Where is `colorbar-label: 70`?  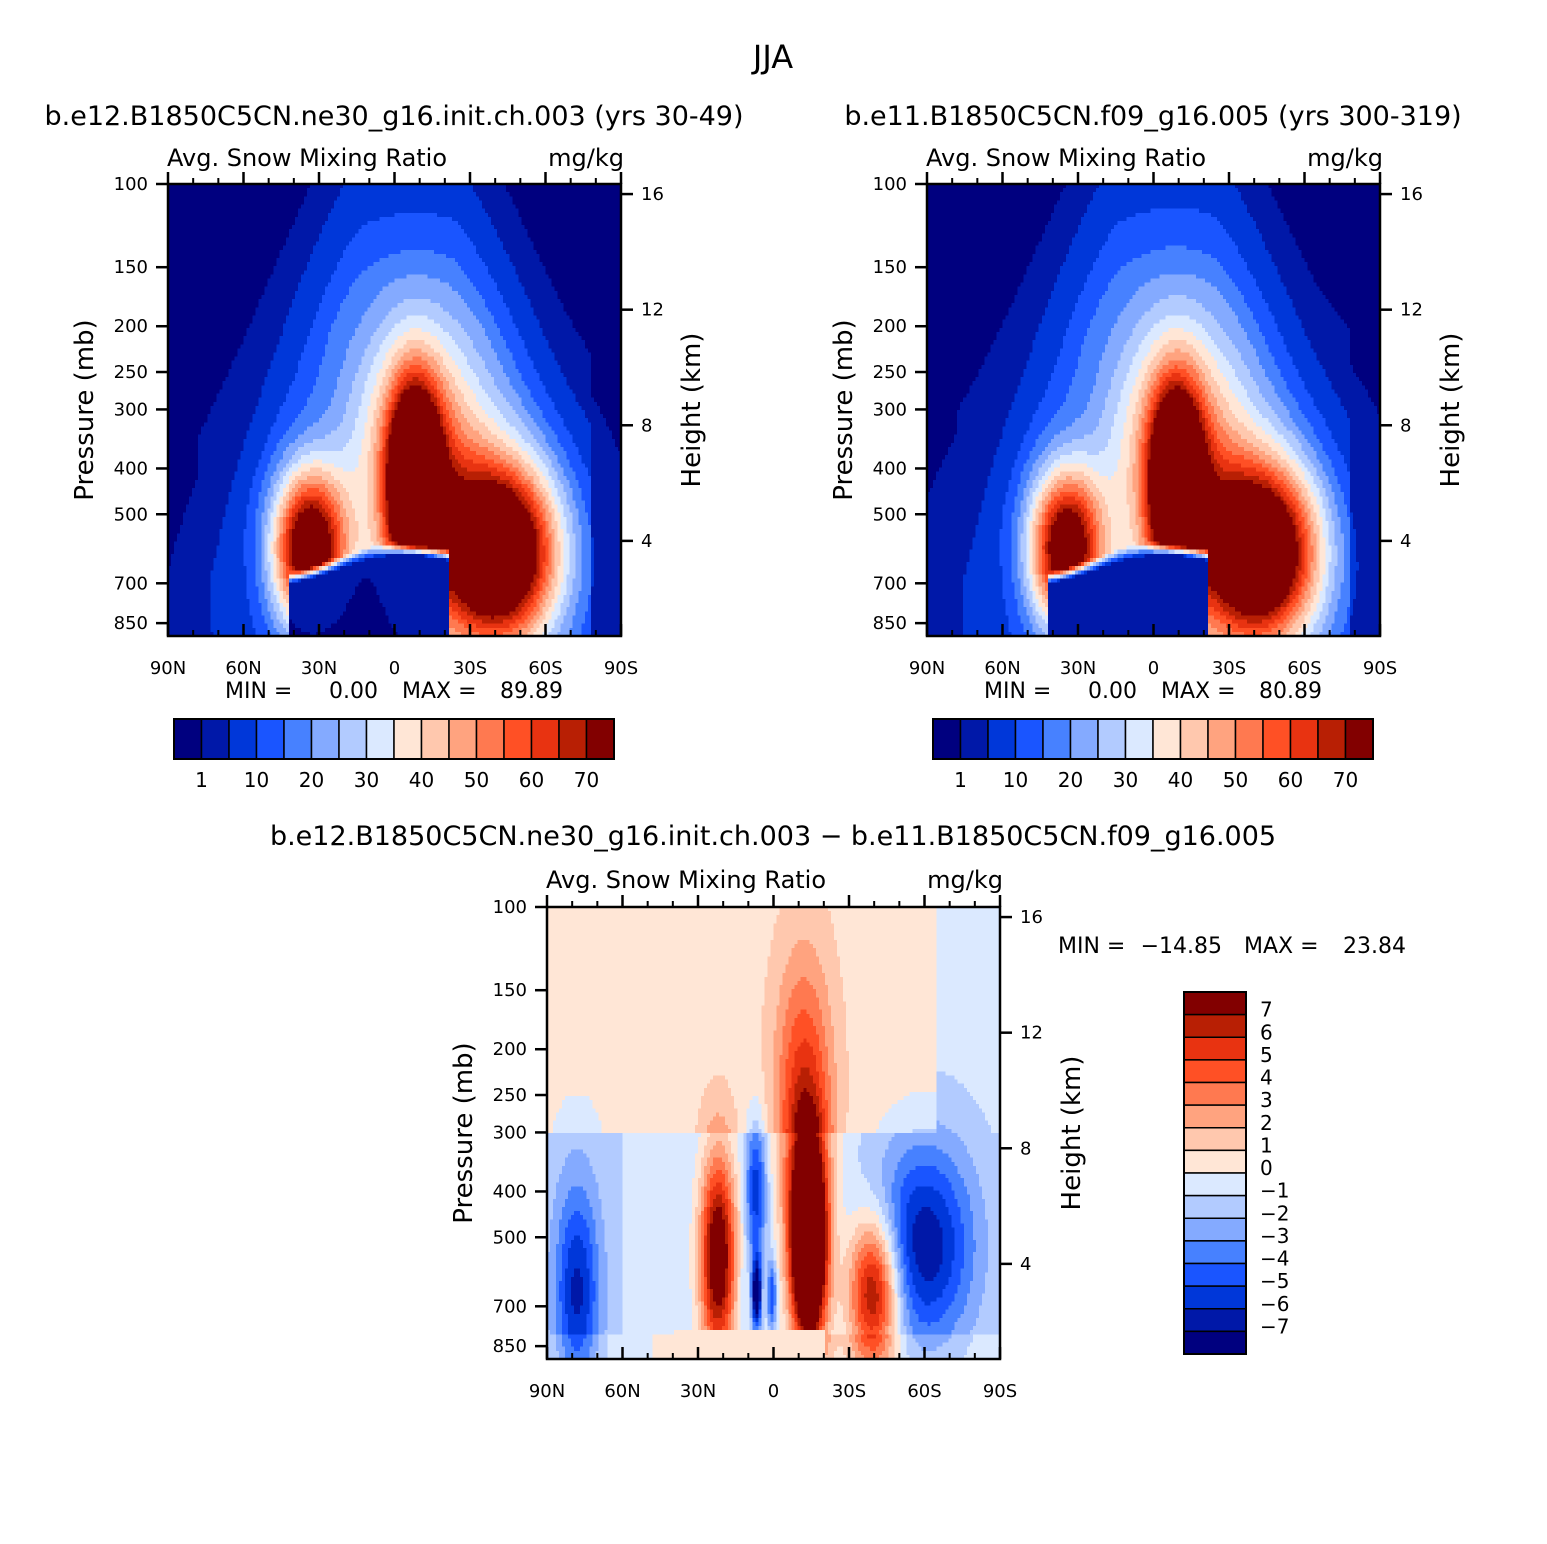
colorbar-label: 70 is located at coordinates (586, 780).